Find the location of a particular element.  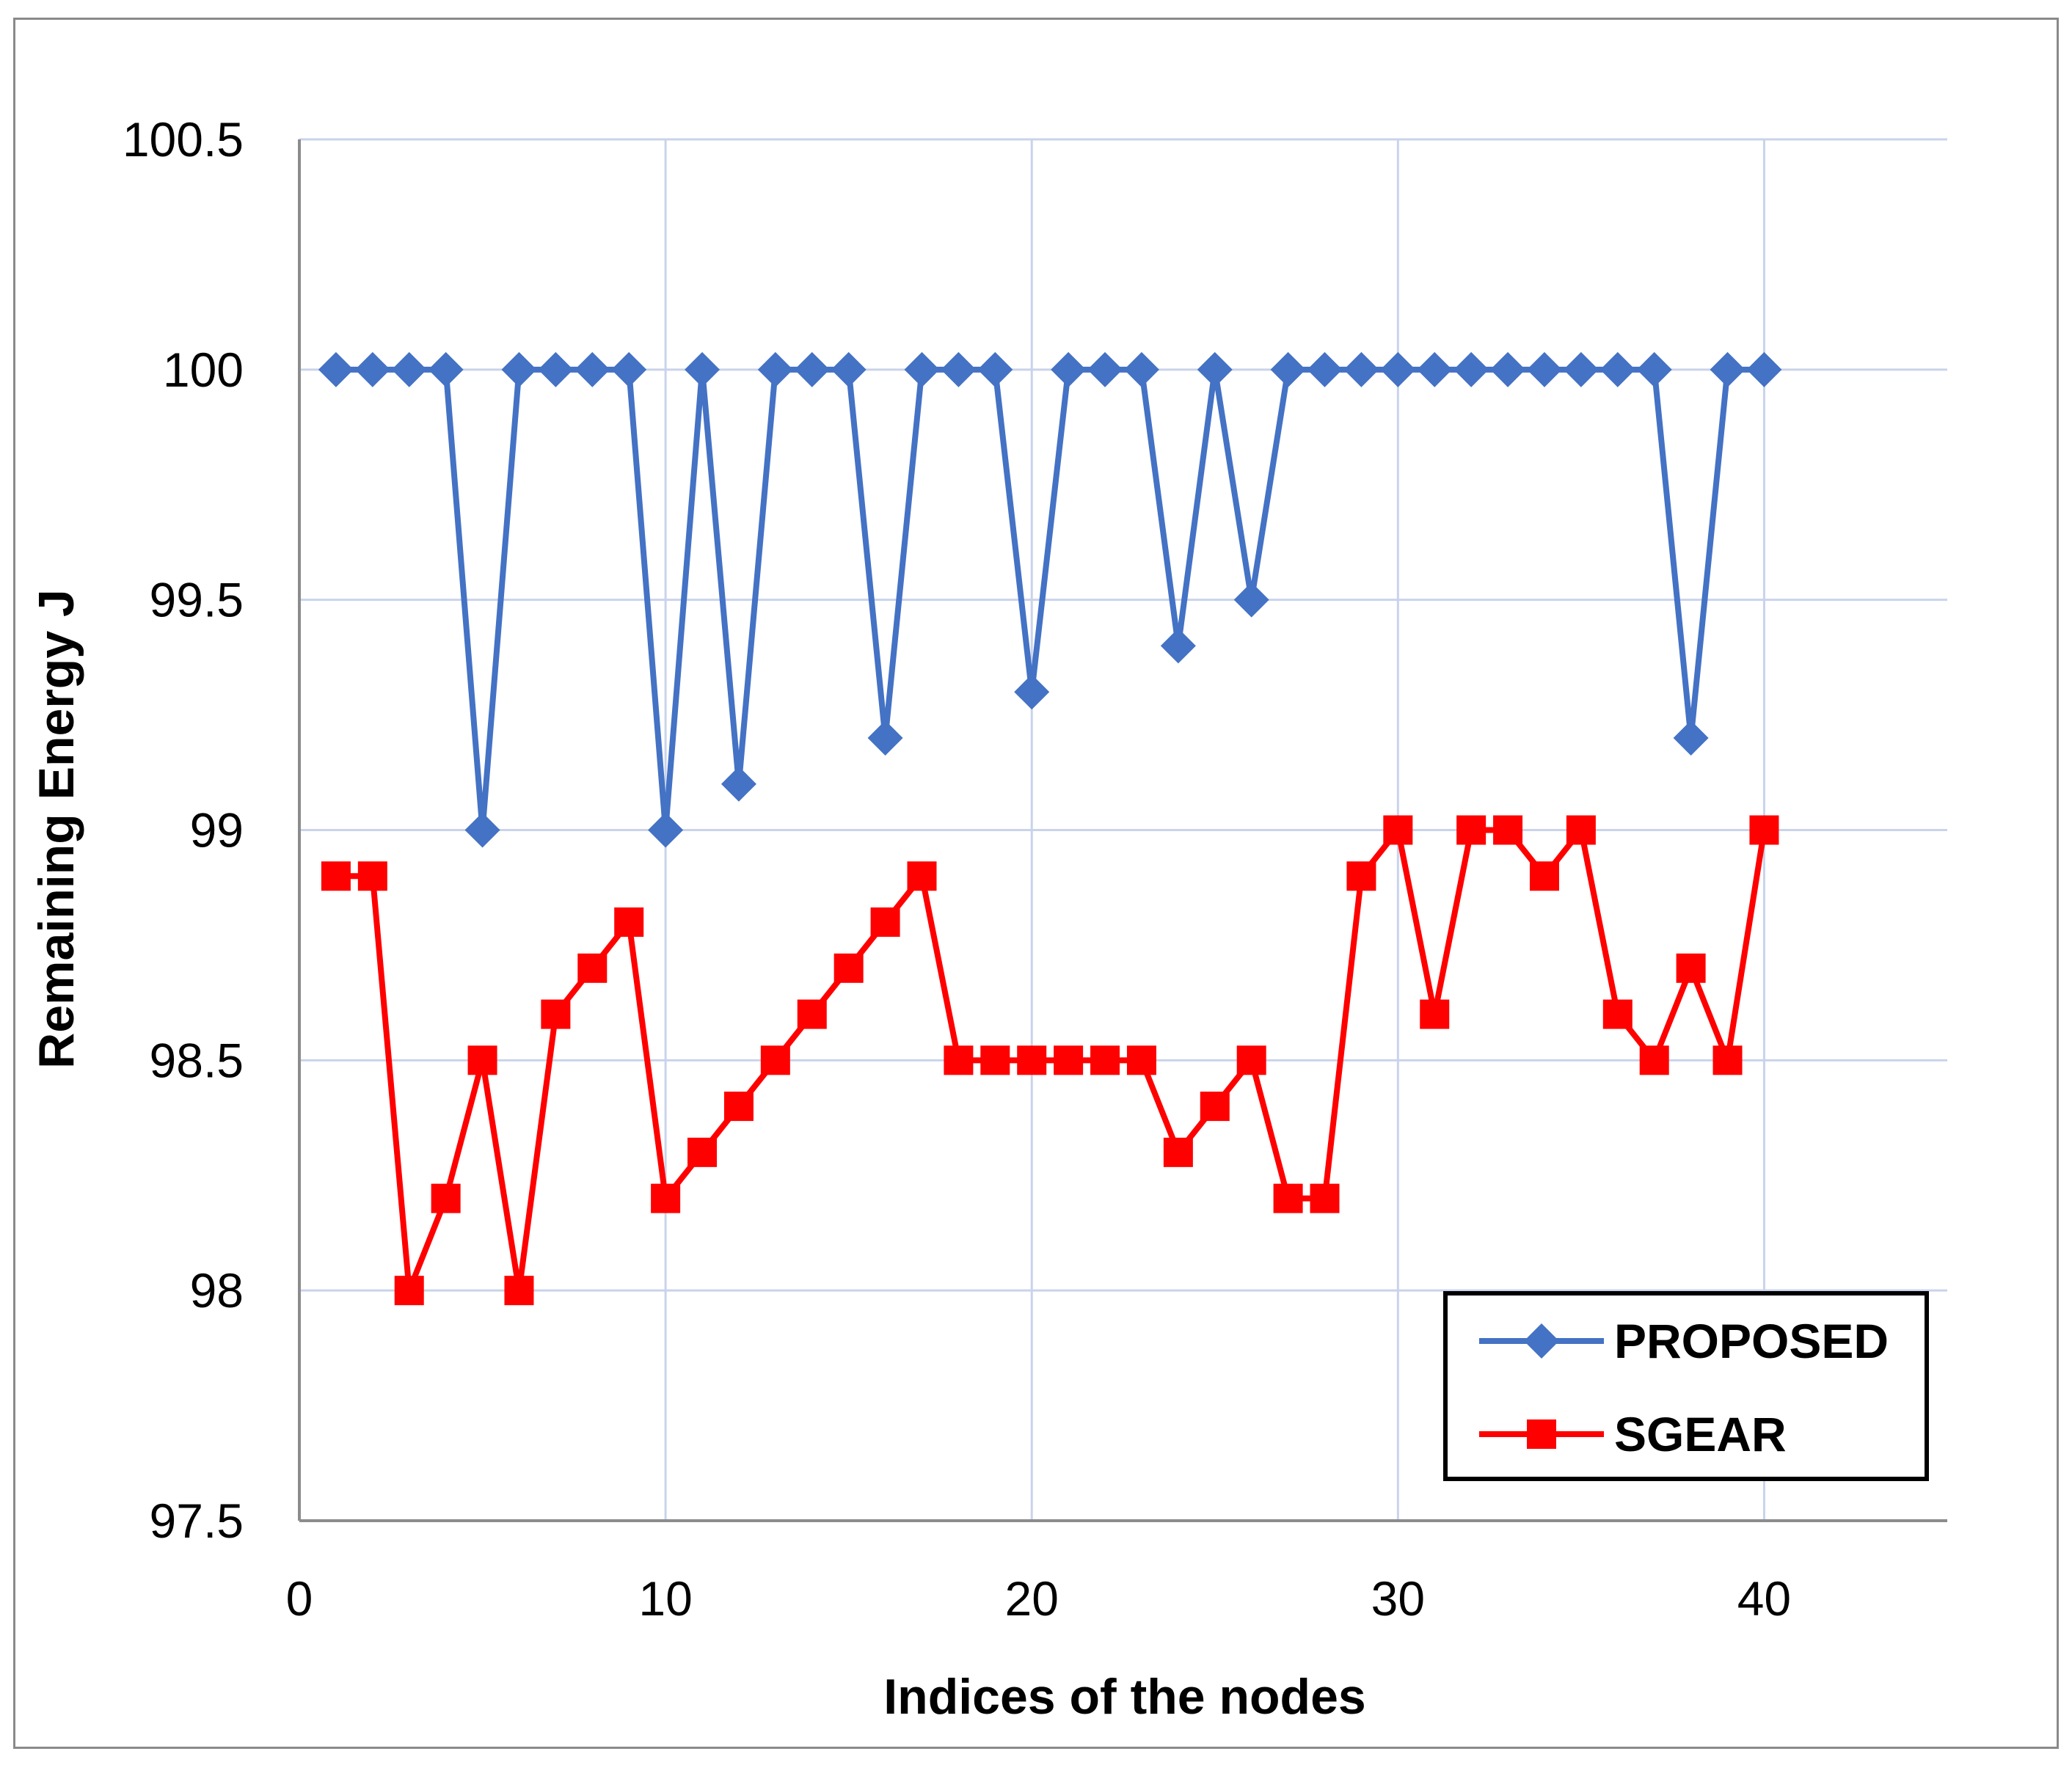

legend-box is located at coordinates (1686, 1386).